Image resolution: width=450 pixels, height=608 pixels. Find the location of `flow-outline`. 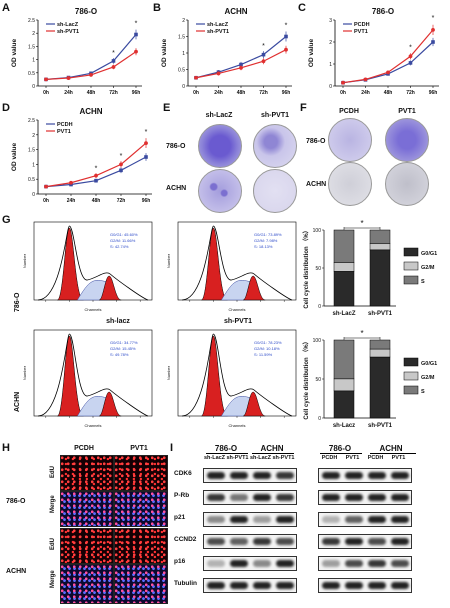

flow-outline is located at coordinates (237, 375).